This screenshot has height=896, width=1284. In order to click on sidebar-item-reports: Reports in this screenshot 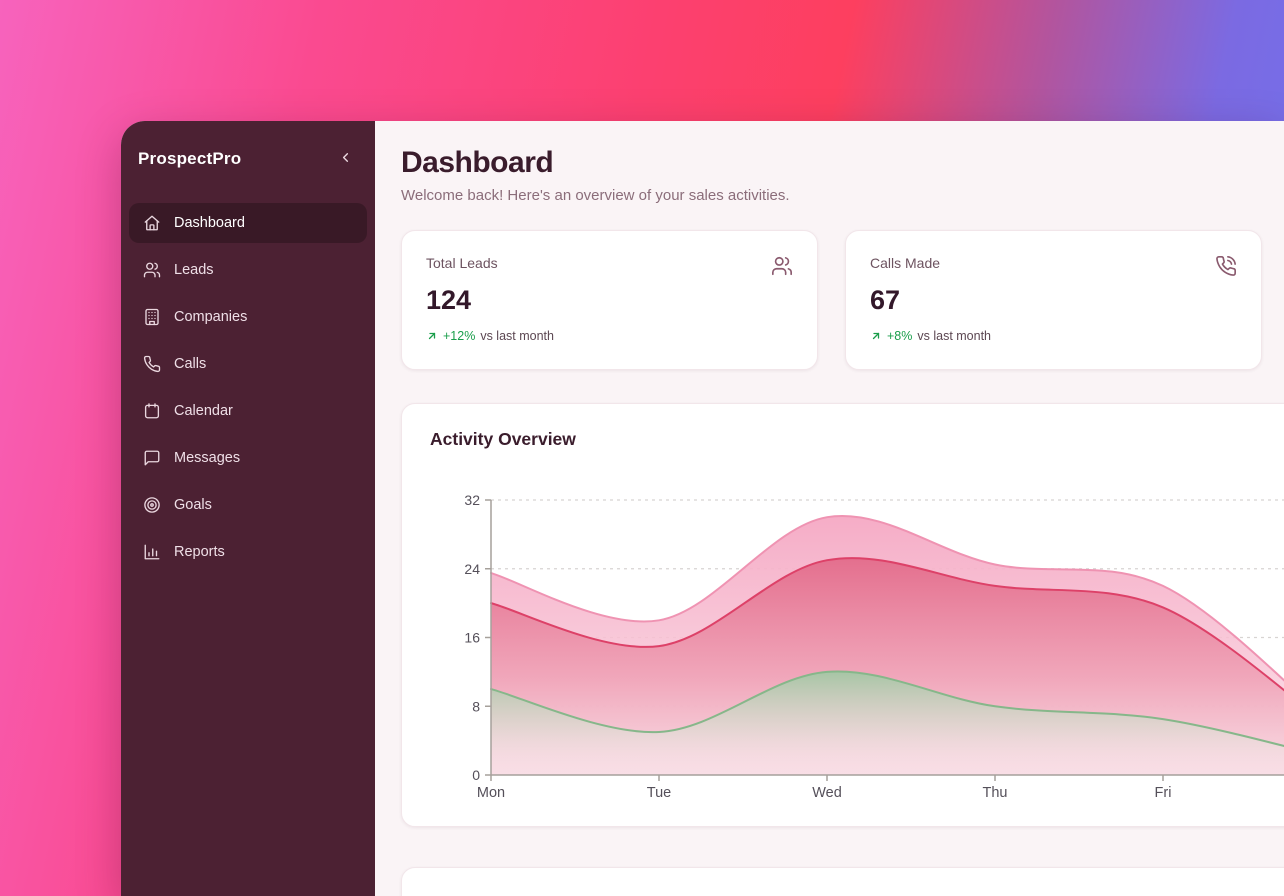, I will do `click(248, 552)`.